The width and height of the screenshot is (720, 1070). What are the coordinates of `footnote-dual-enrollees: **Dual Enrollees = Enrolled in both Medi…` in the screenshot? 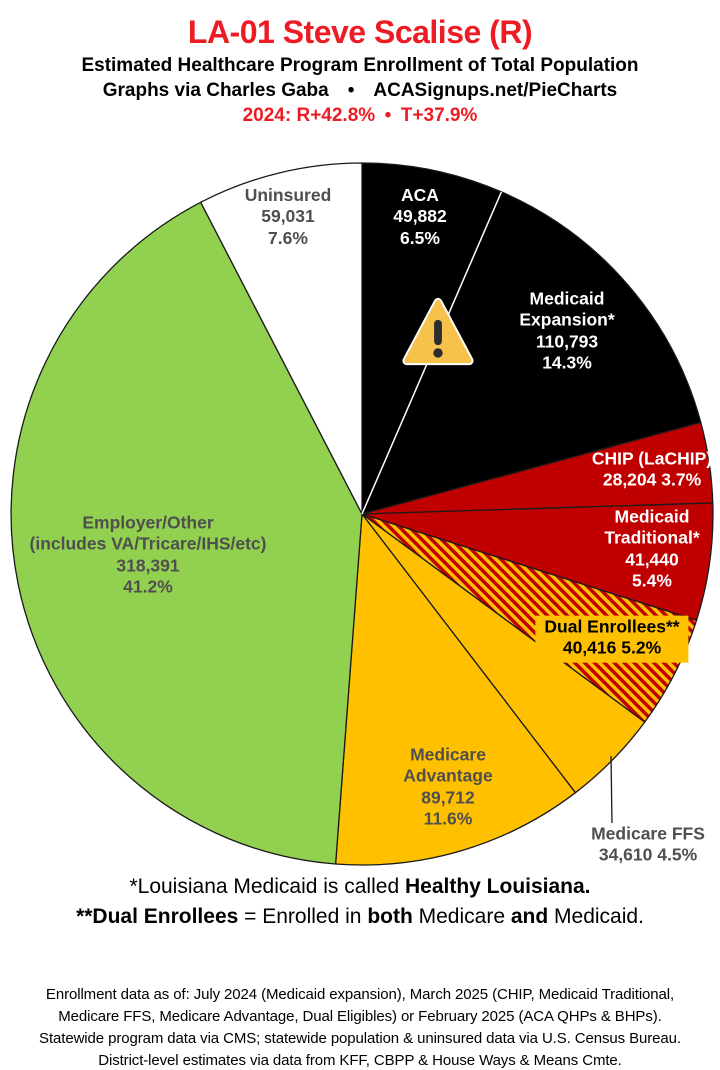 It's located at (360, 916).